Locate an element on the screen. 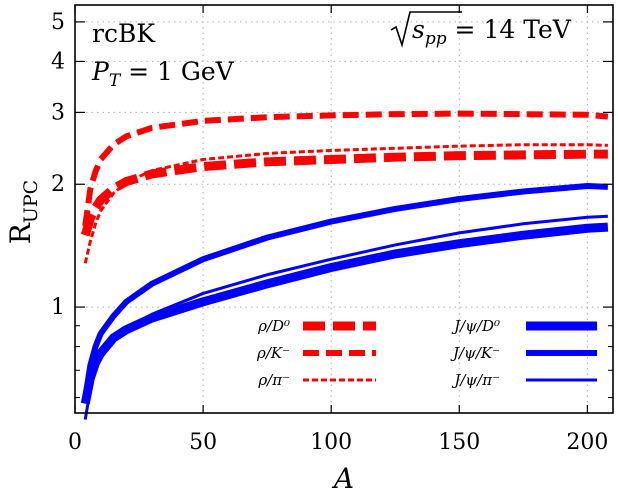 The width and height of the screenshot is (618, 496). energy-value: = 14 TeV is located at coordinates (509, 29).